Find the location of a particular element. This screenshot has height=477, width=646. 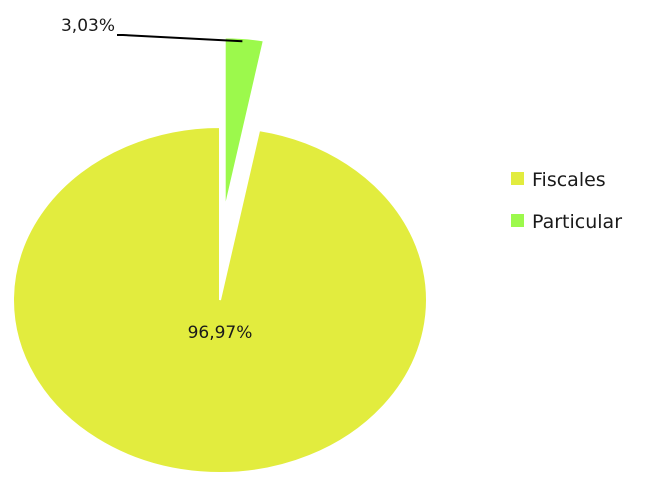

legend-item-particular: Particular is located at coordinates (566, 222).